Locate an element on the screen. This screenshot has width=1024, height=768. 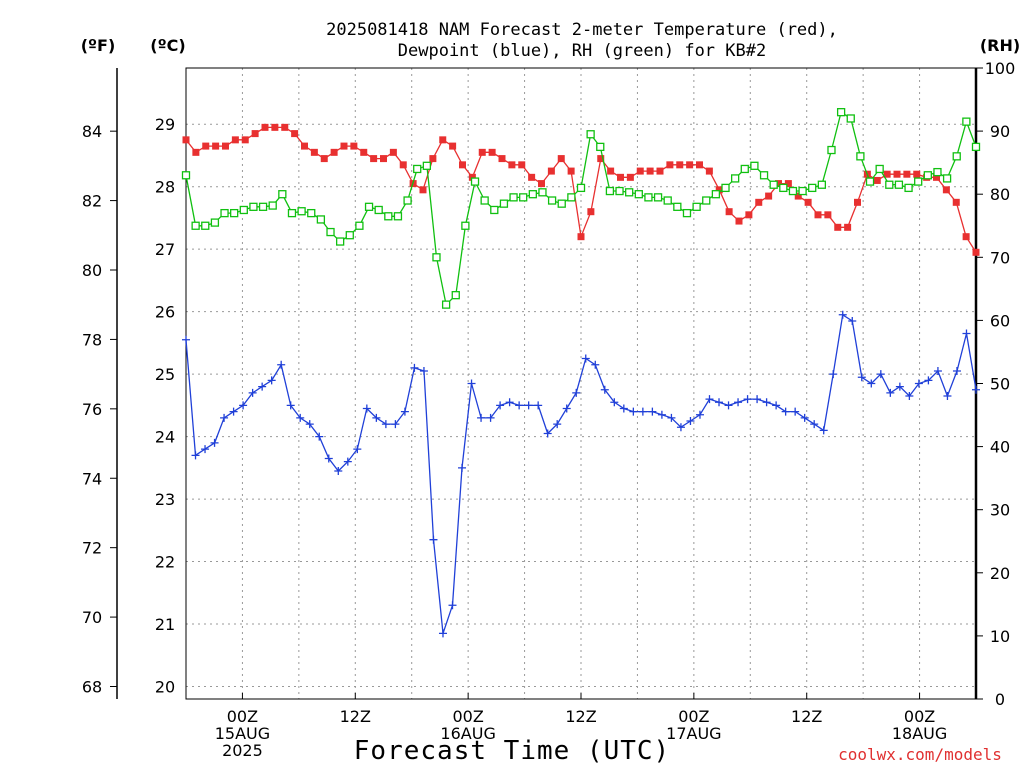
rh-tick-label: 60 is located at coordinates (1000, 320).